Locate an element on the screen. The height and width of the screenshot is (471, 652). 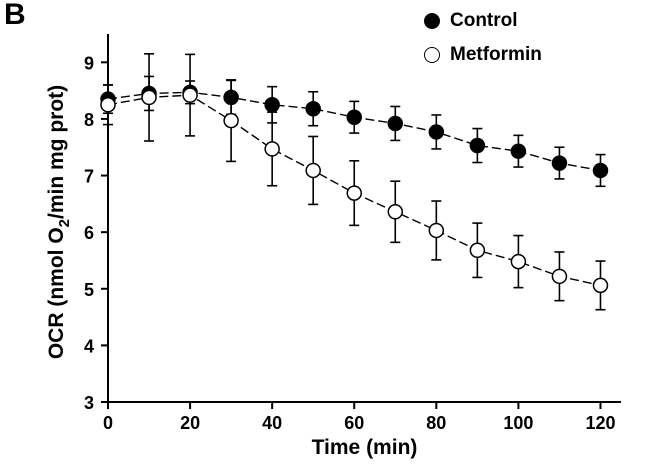
y-tick-label-8: 8 is located at coordinates (89, 120).